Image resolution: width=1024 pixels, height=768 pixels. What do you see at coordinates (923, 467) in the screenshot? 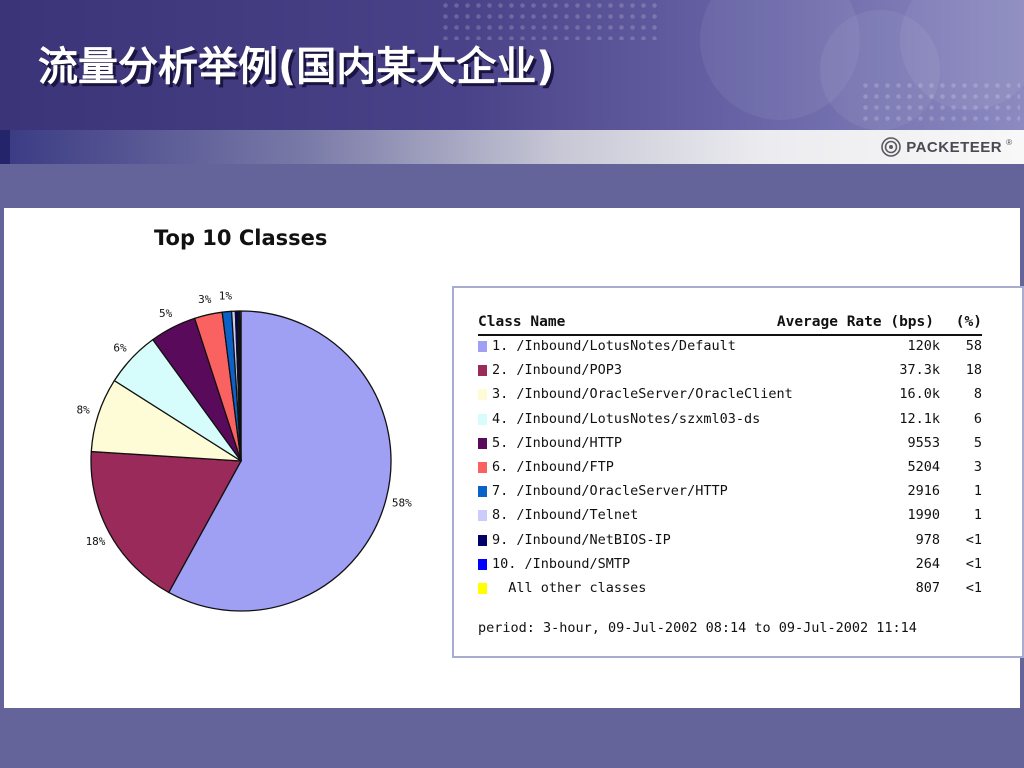
I see `legend-average-rate: 5204` at bounding box center [923, 467].